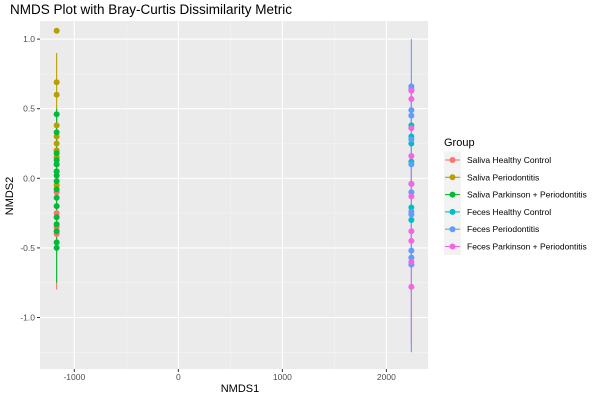 The width and height of the screenshot is (600, 400). I want to click on legend-item: Feces Periodontitis, so click(491, 229).